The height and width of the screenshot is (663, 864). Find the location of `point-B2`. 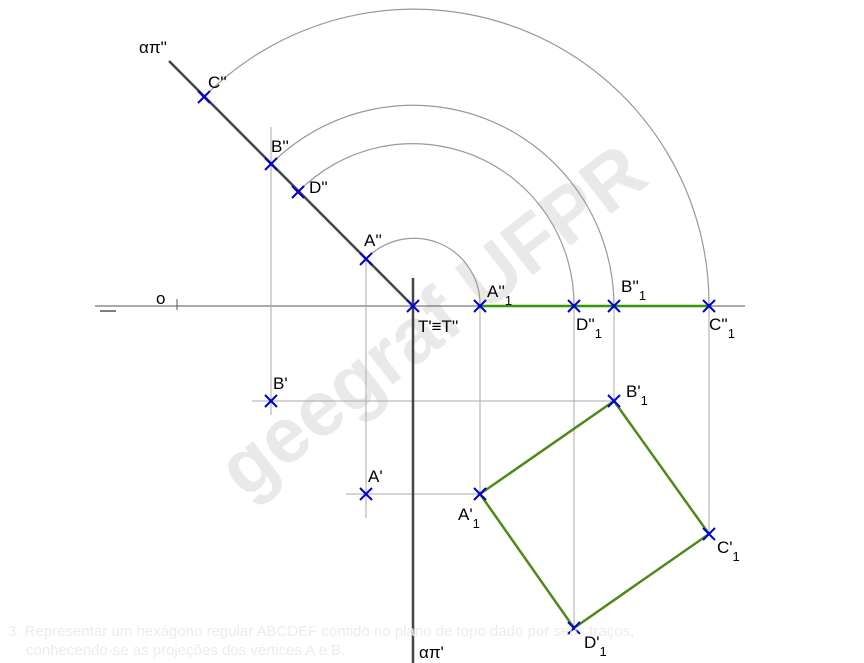

point-B2 is located at coordinates (271, 164).